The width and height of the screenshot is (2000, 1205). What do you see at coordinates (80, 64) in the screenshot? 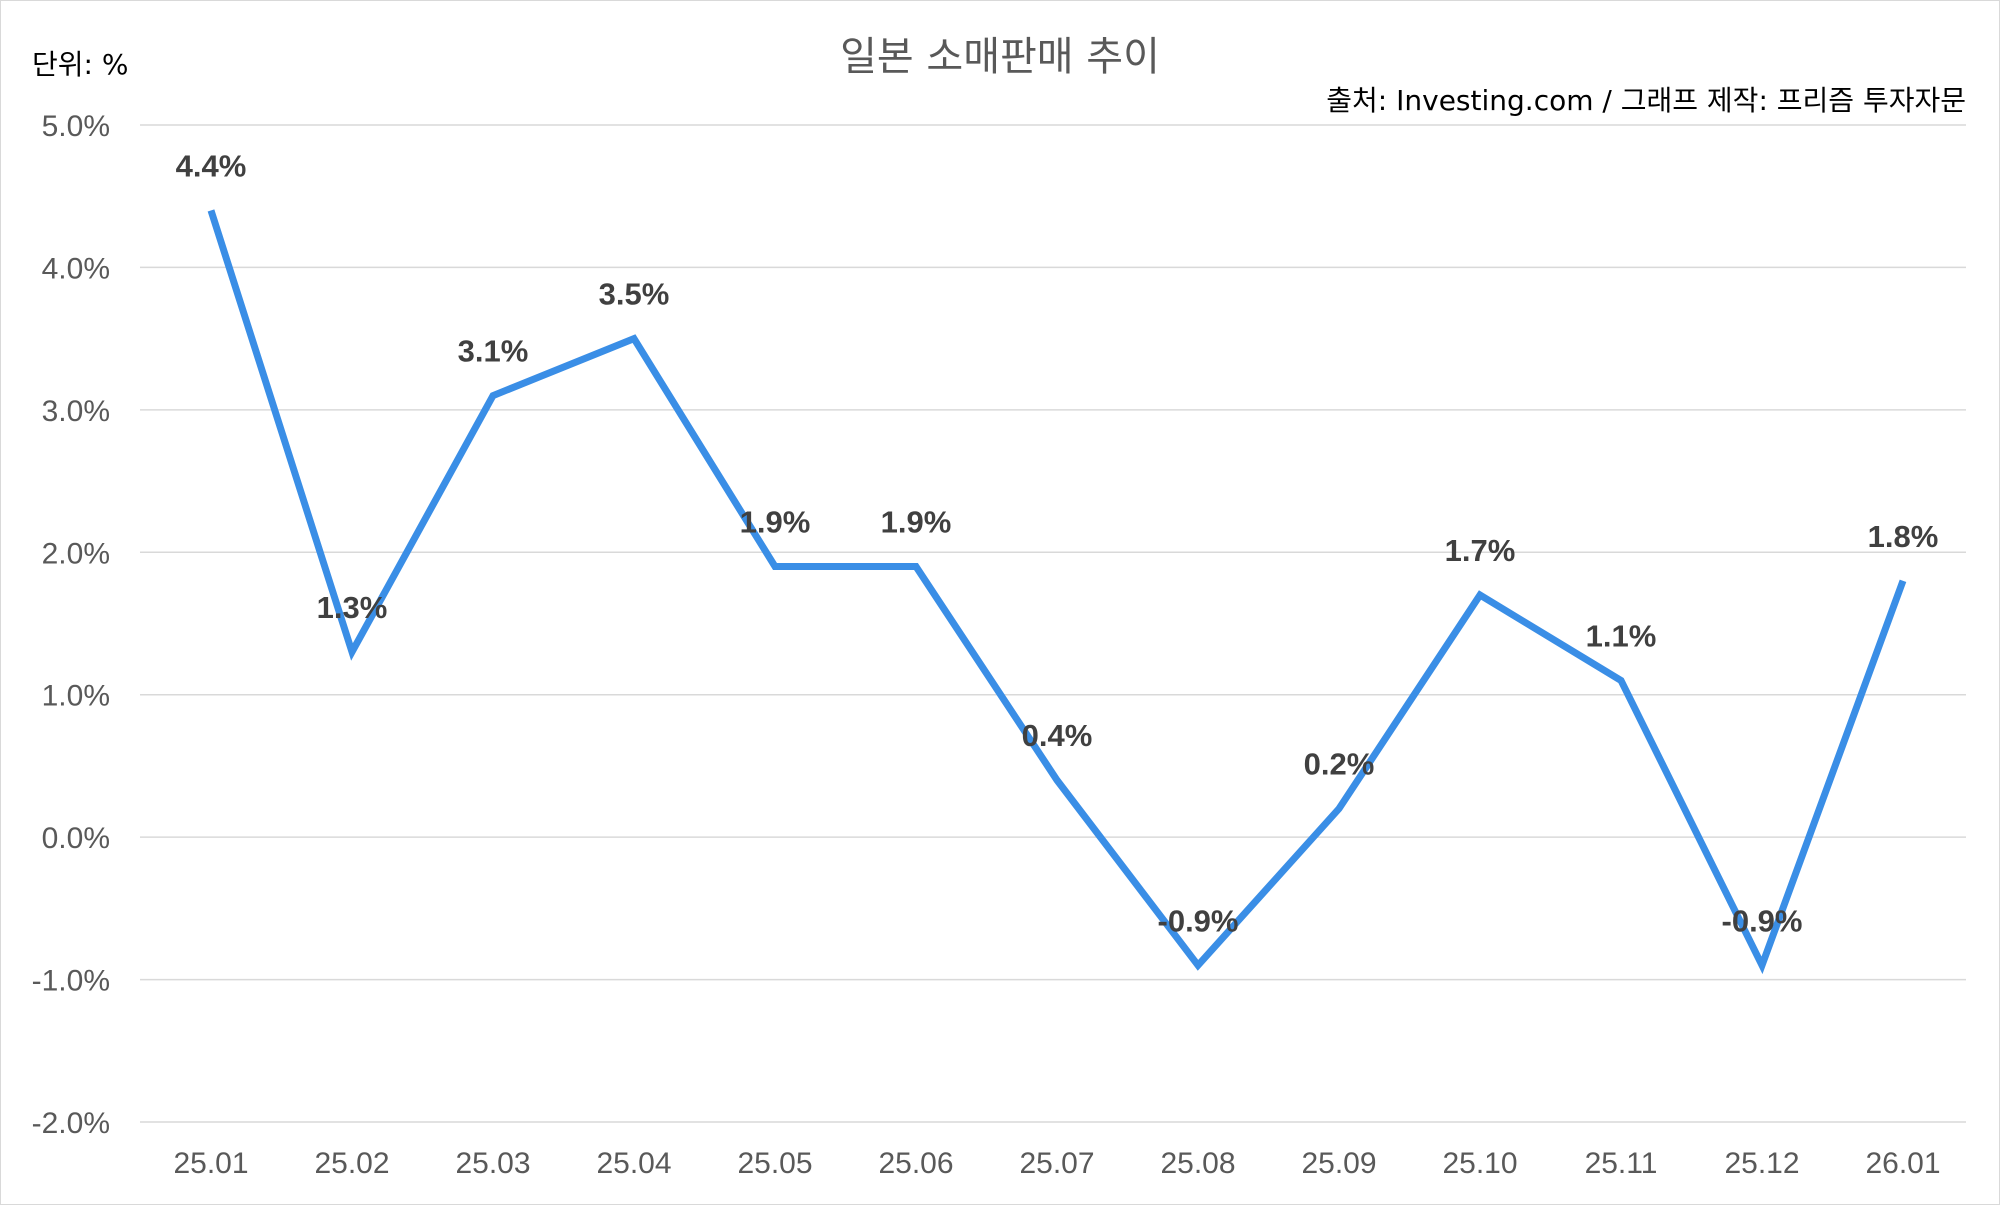
I see `unit-label: 단위: %` at bounding box center [80, 64].